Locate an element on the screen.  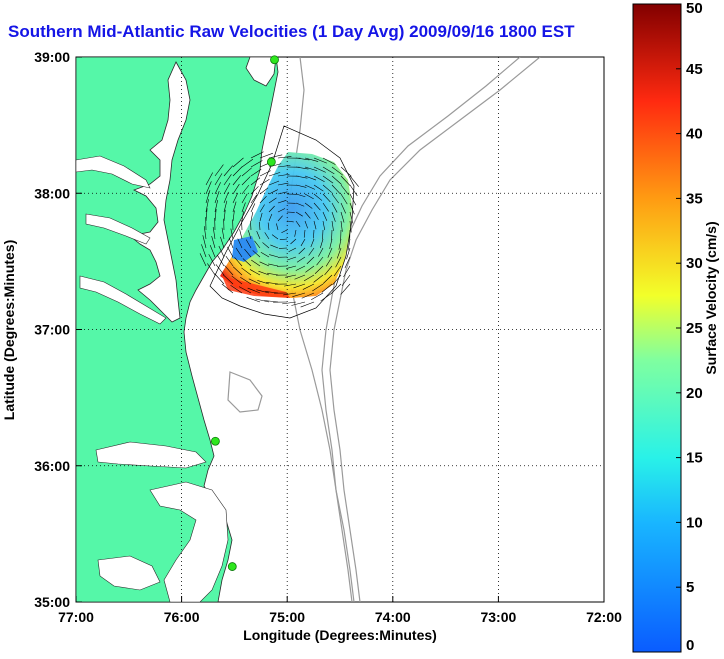
x-tick-label: 75:00 is located at coordinates (287, 617).